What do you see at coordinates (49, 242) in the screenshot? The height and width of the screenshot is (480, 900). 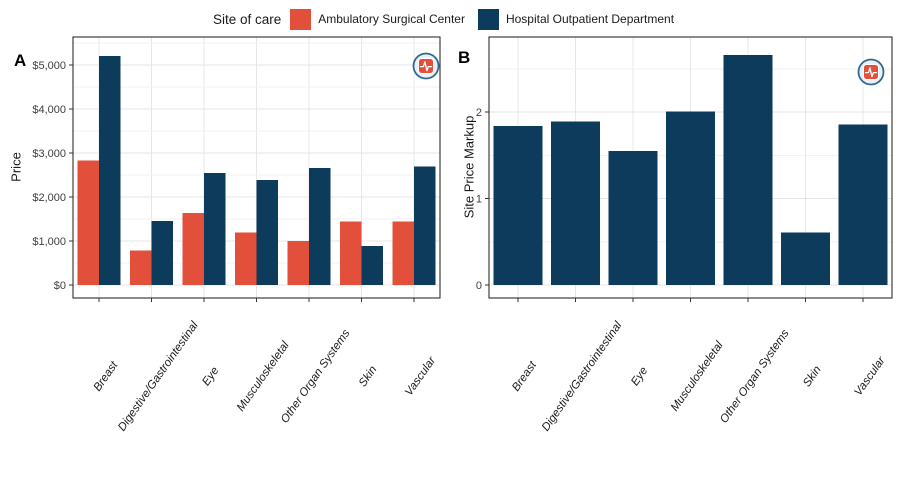 I see `y-tick-label: $1,000` at bounding box center [49, 242].